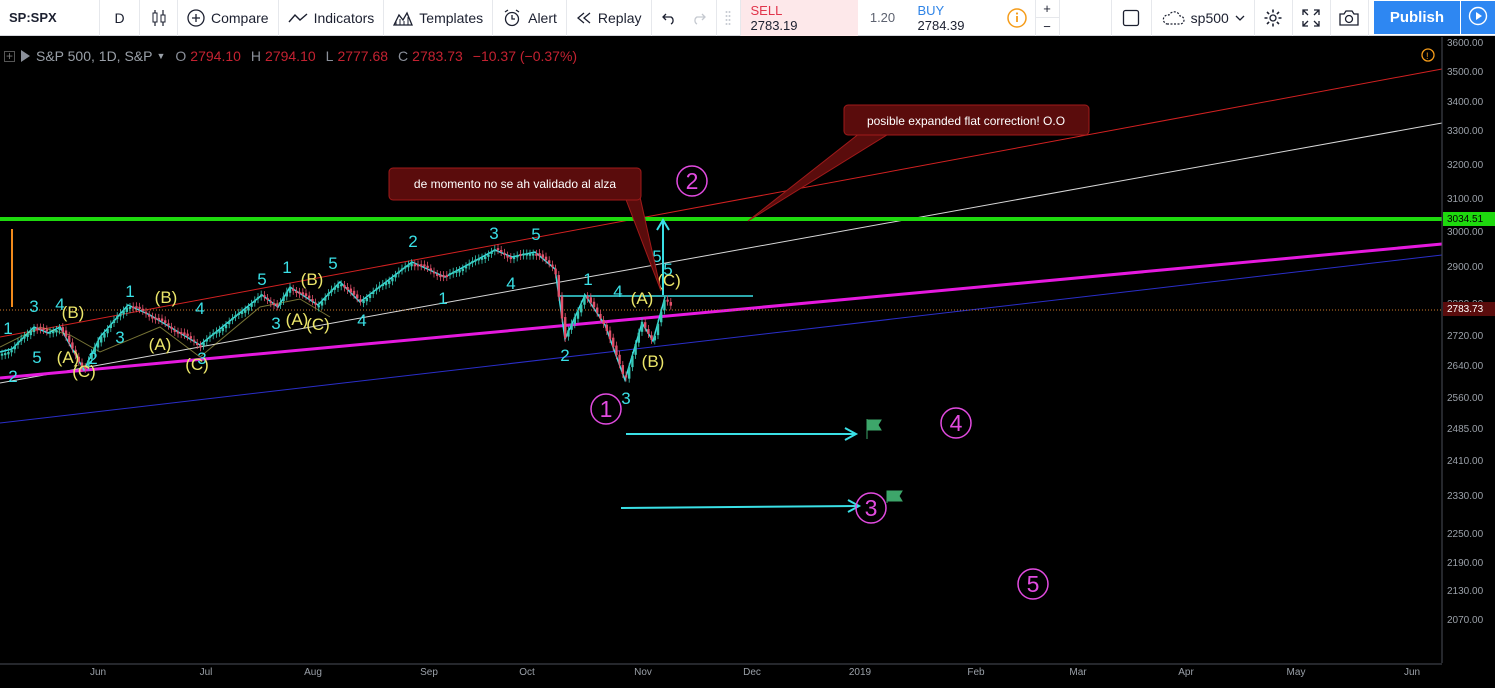 Image resolution: width=1495 pixels, height=688 pixels. I want to click on symbol-search: SP:SPX, so click(50, 18).